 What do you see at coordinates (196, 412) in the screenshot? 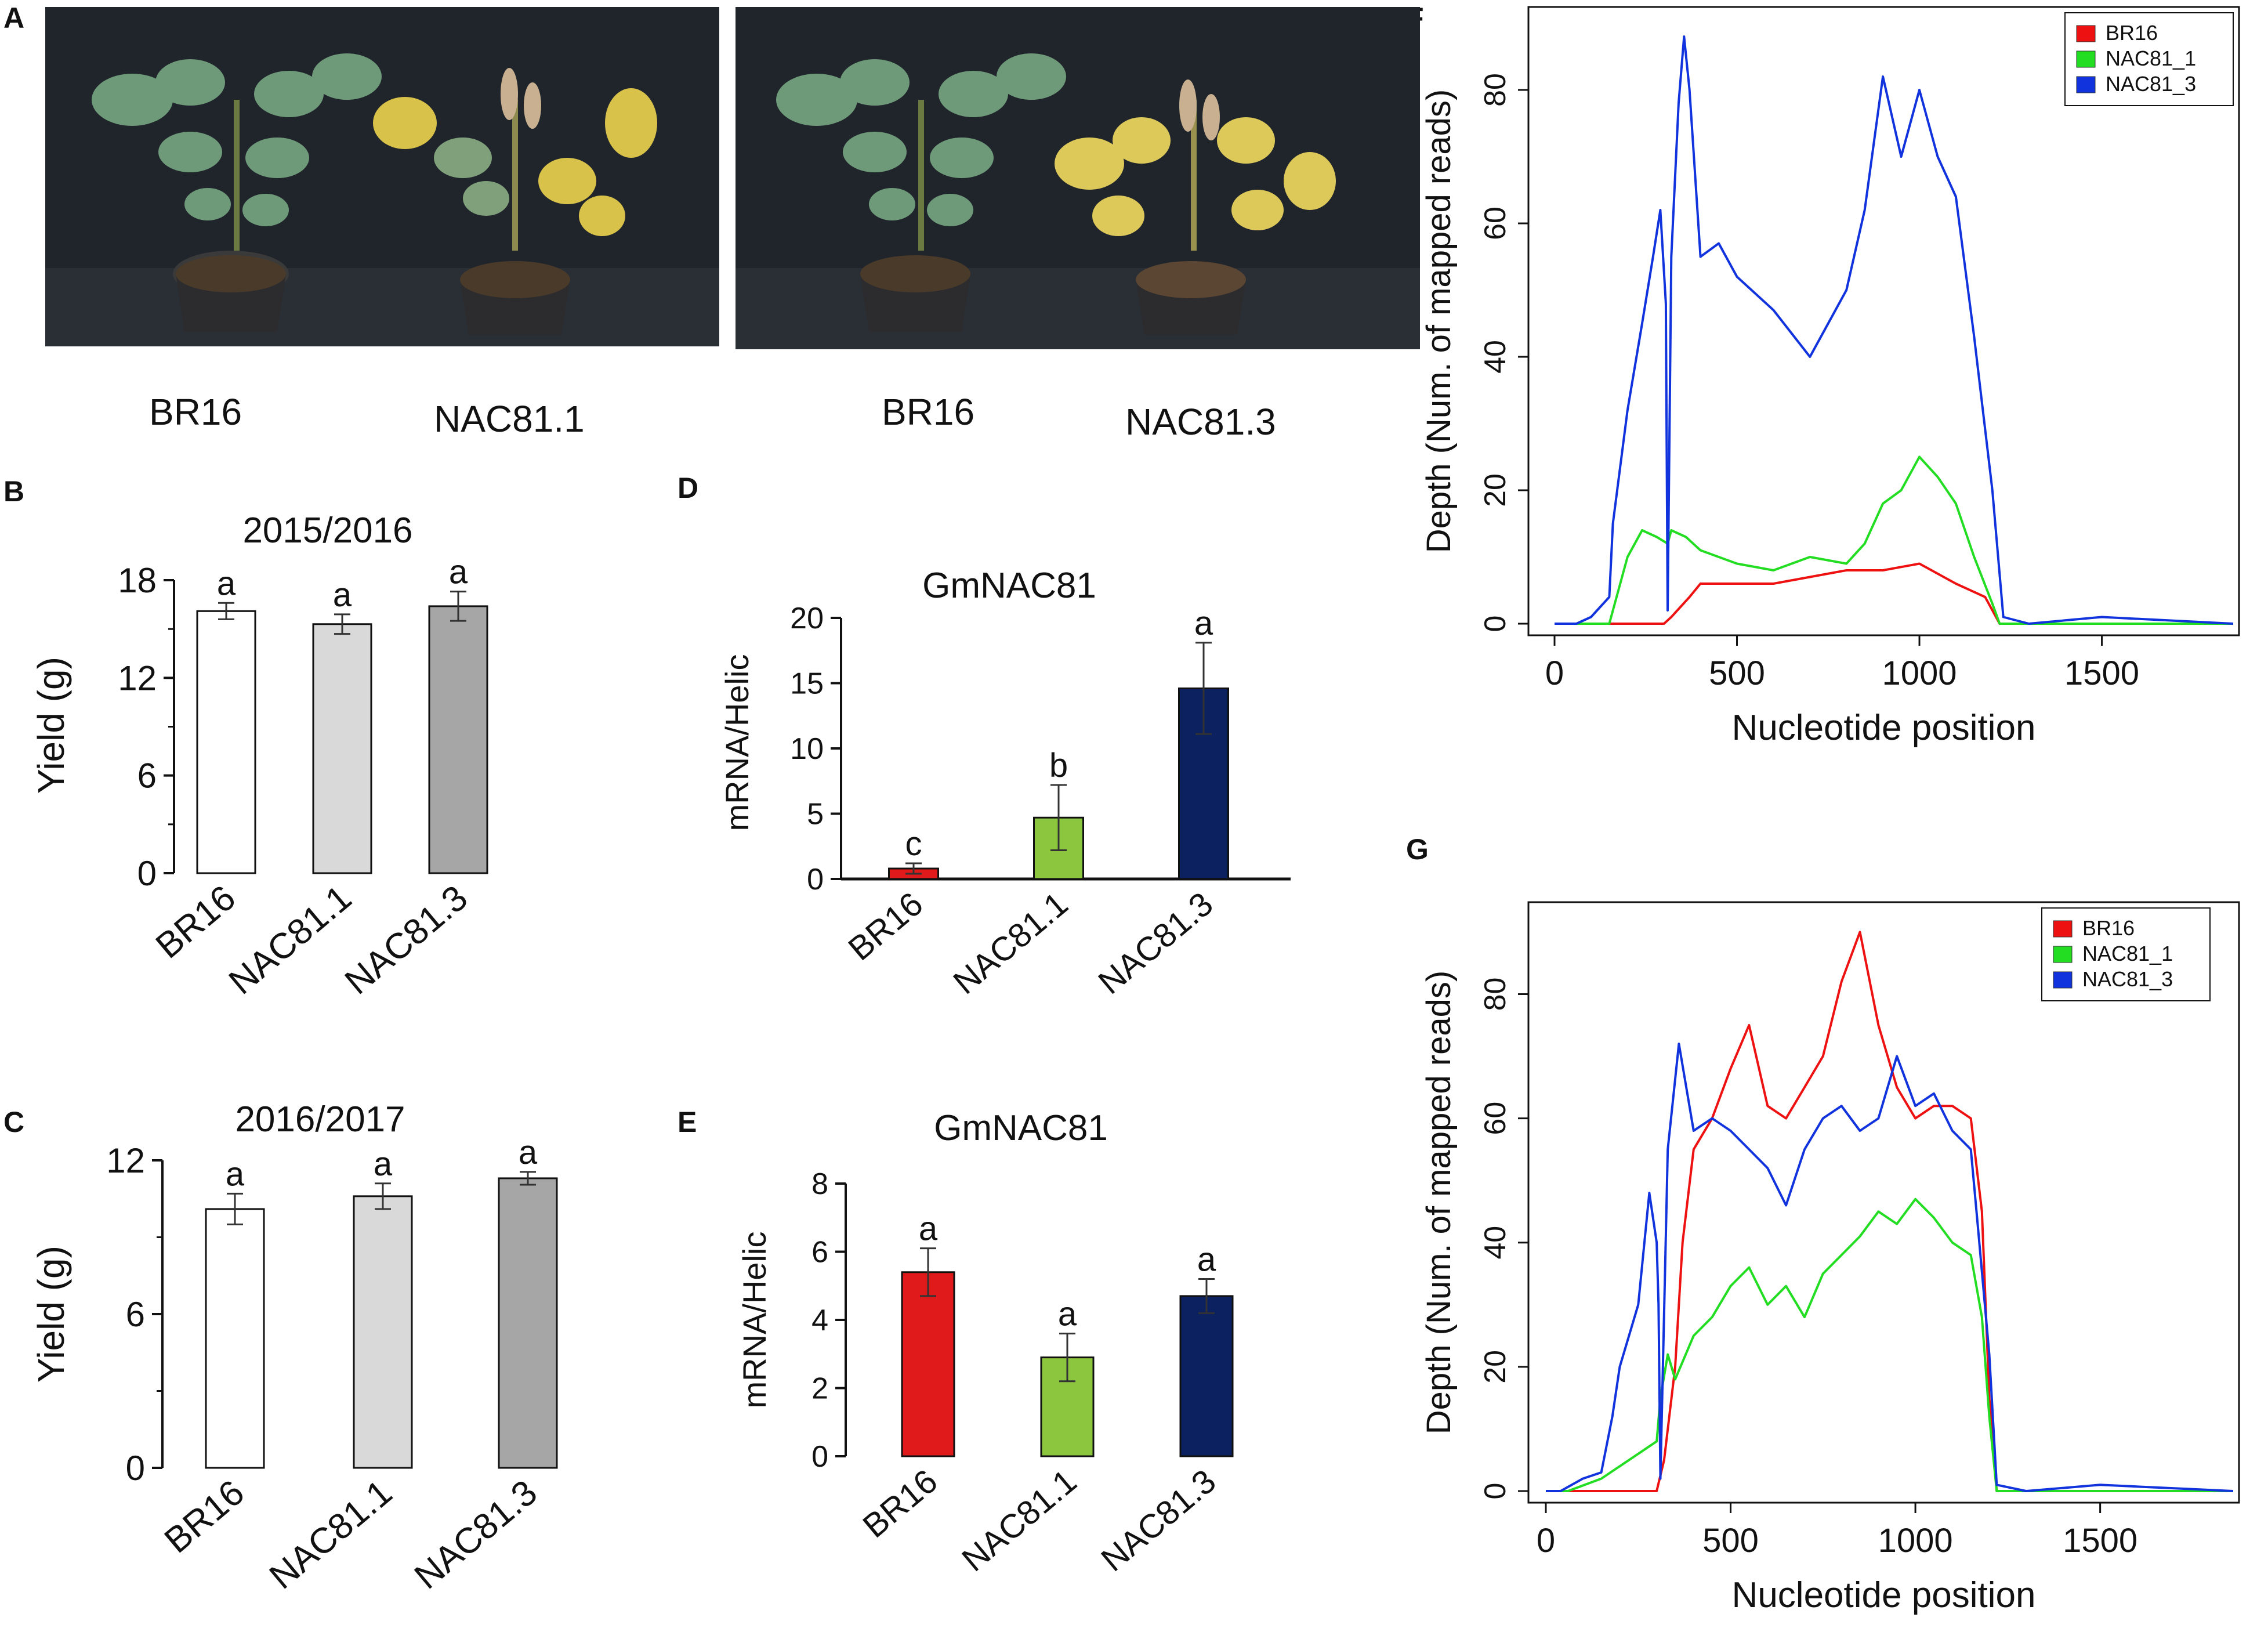
I see `photo-left-caption-br16: BR16` at bounding box center [196, 412].